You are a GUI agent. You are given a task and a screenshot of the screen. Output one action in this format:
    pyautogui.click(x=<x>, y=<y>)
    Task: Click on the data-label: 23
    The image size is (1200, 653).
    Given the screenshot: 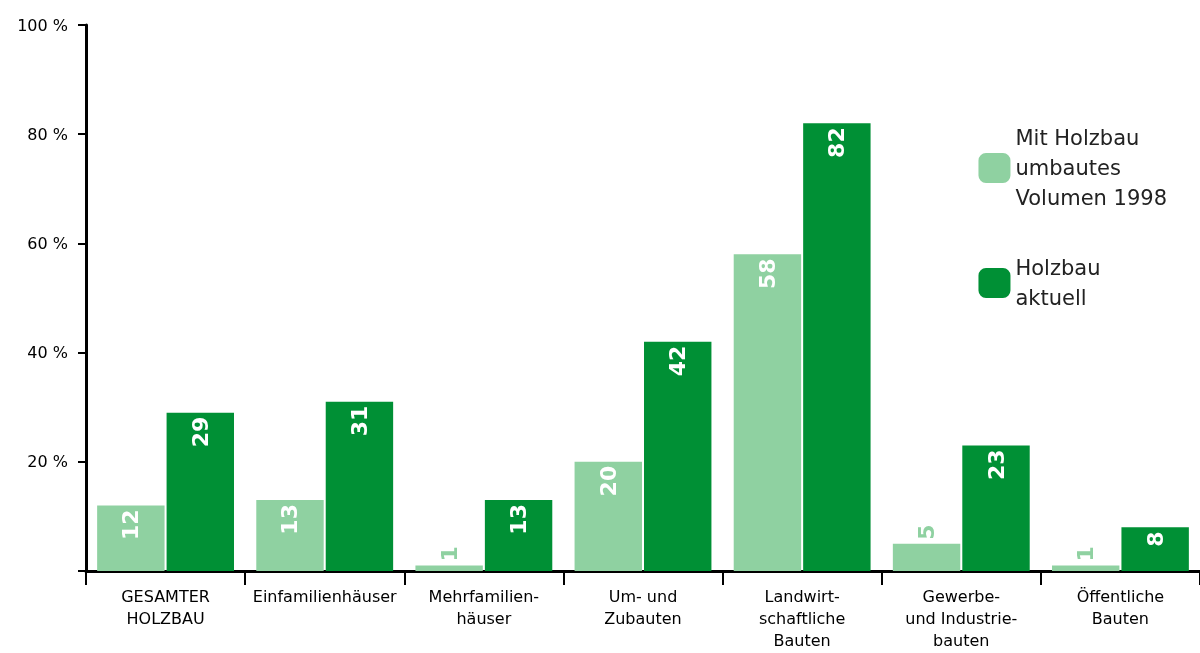 What is the action you would take?
    pyautogui.click(x=996, y=465)
    